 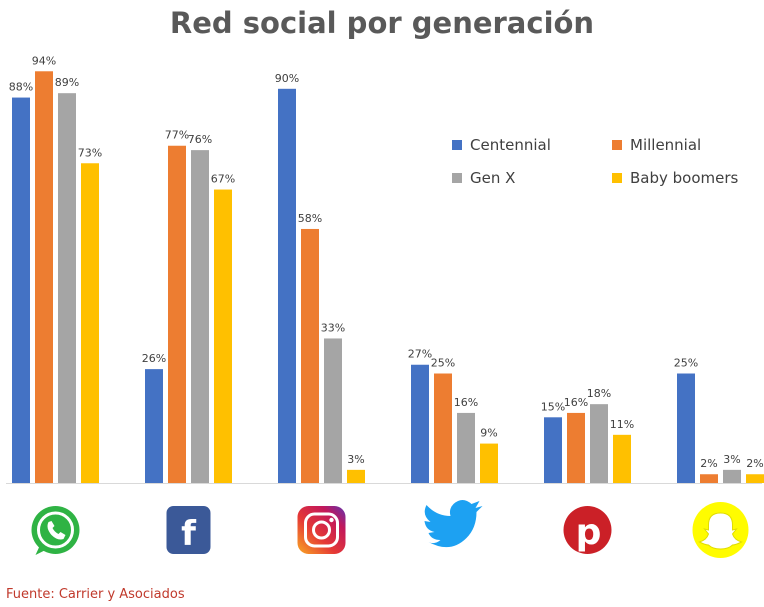 What do you see at coordinates (466, 447) in the screenshot?
I see `bar-twitter-gen-x` at bounding box center [466, 447].